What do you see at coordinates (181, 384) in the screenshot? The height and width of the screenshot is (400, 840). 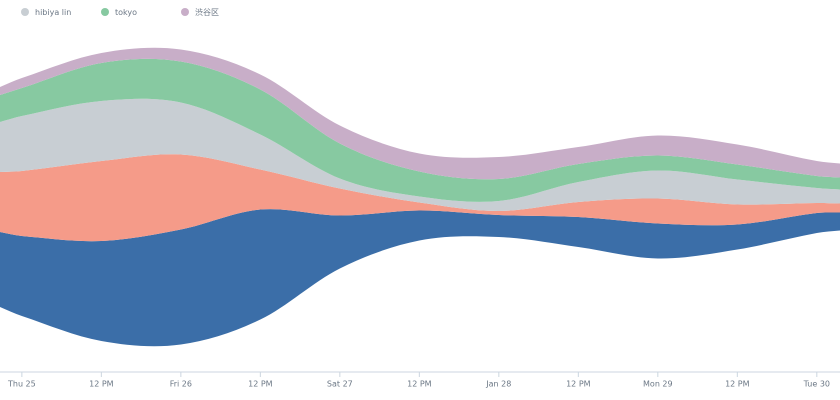 I see `x-tick-label: Fri 26` at bounding box center [181, 384].